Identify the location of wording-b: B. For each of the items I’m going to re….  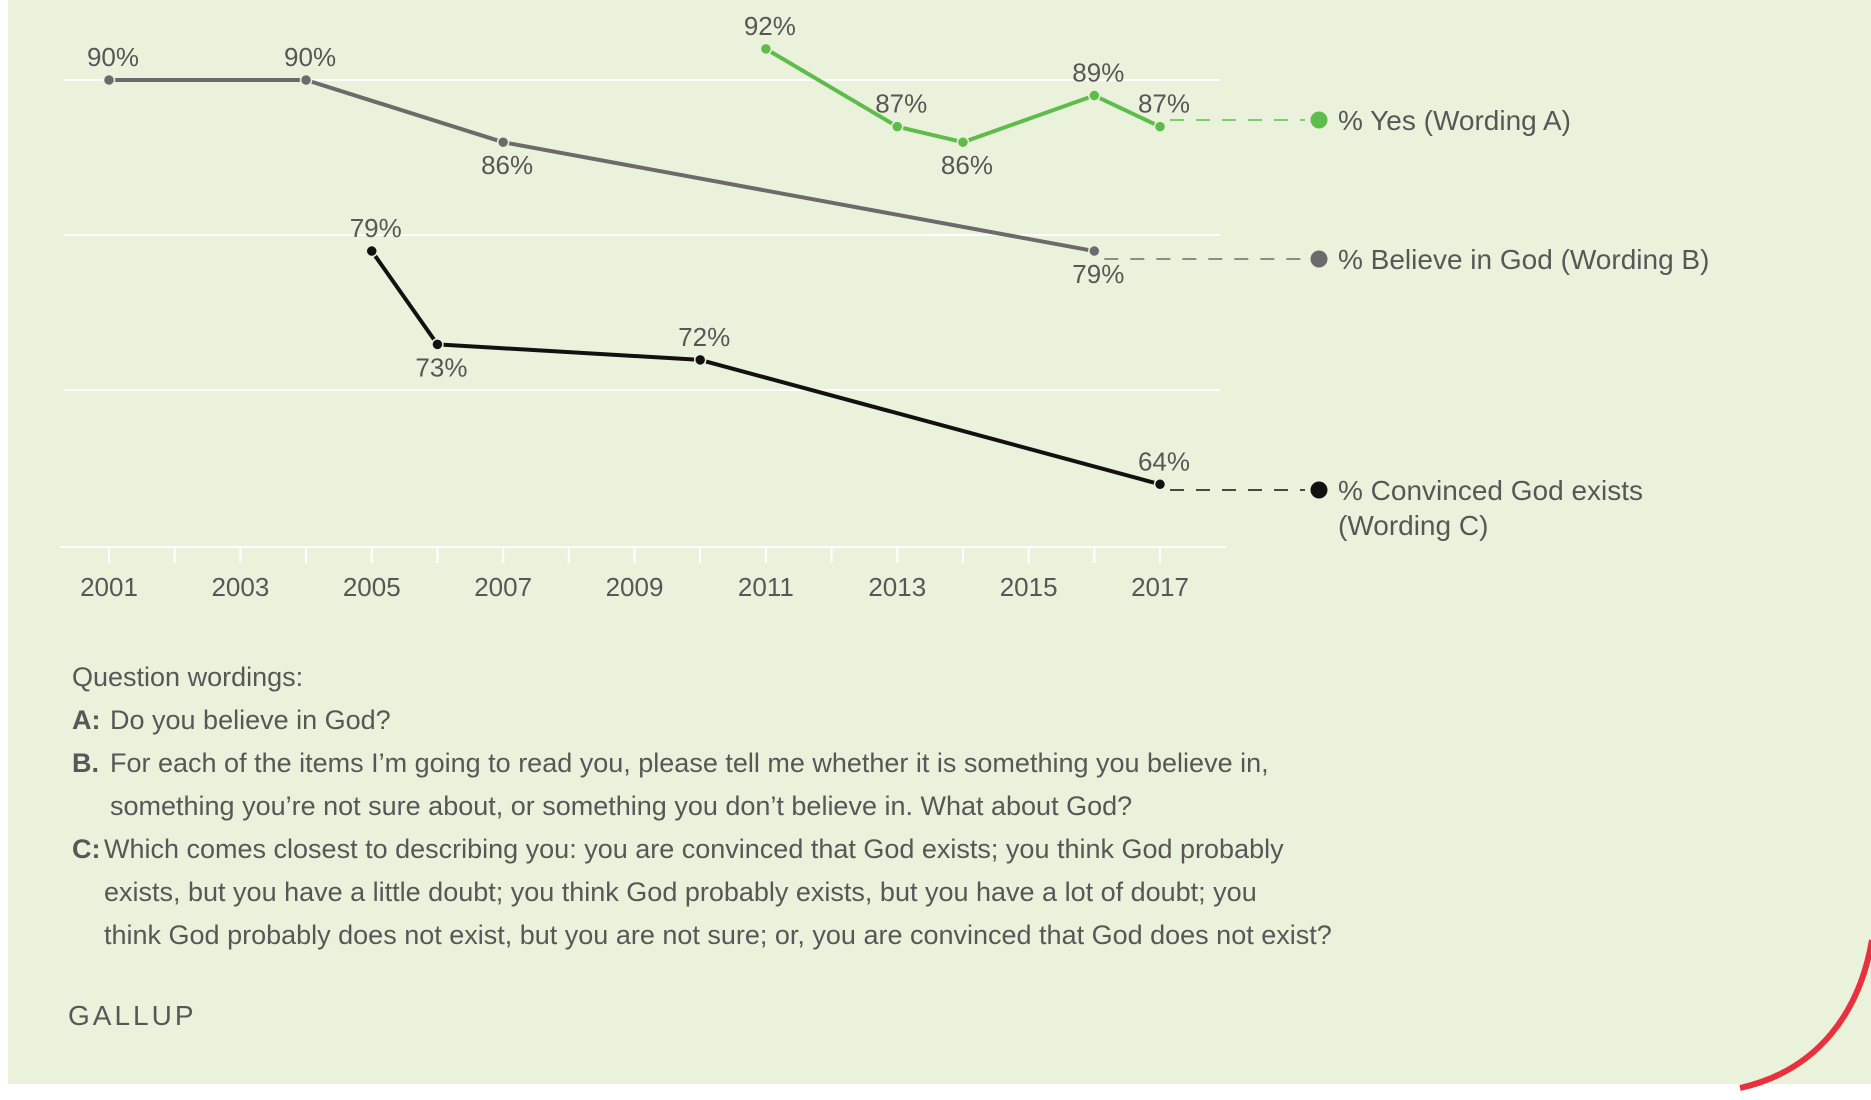
(782, 763).